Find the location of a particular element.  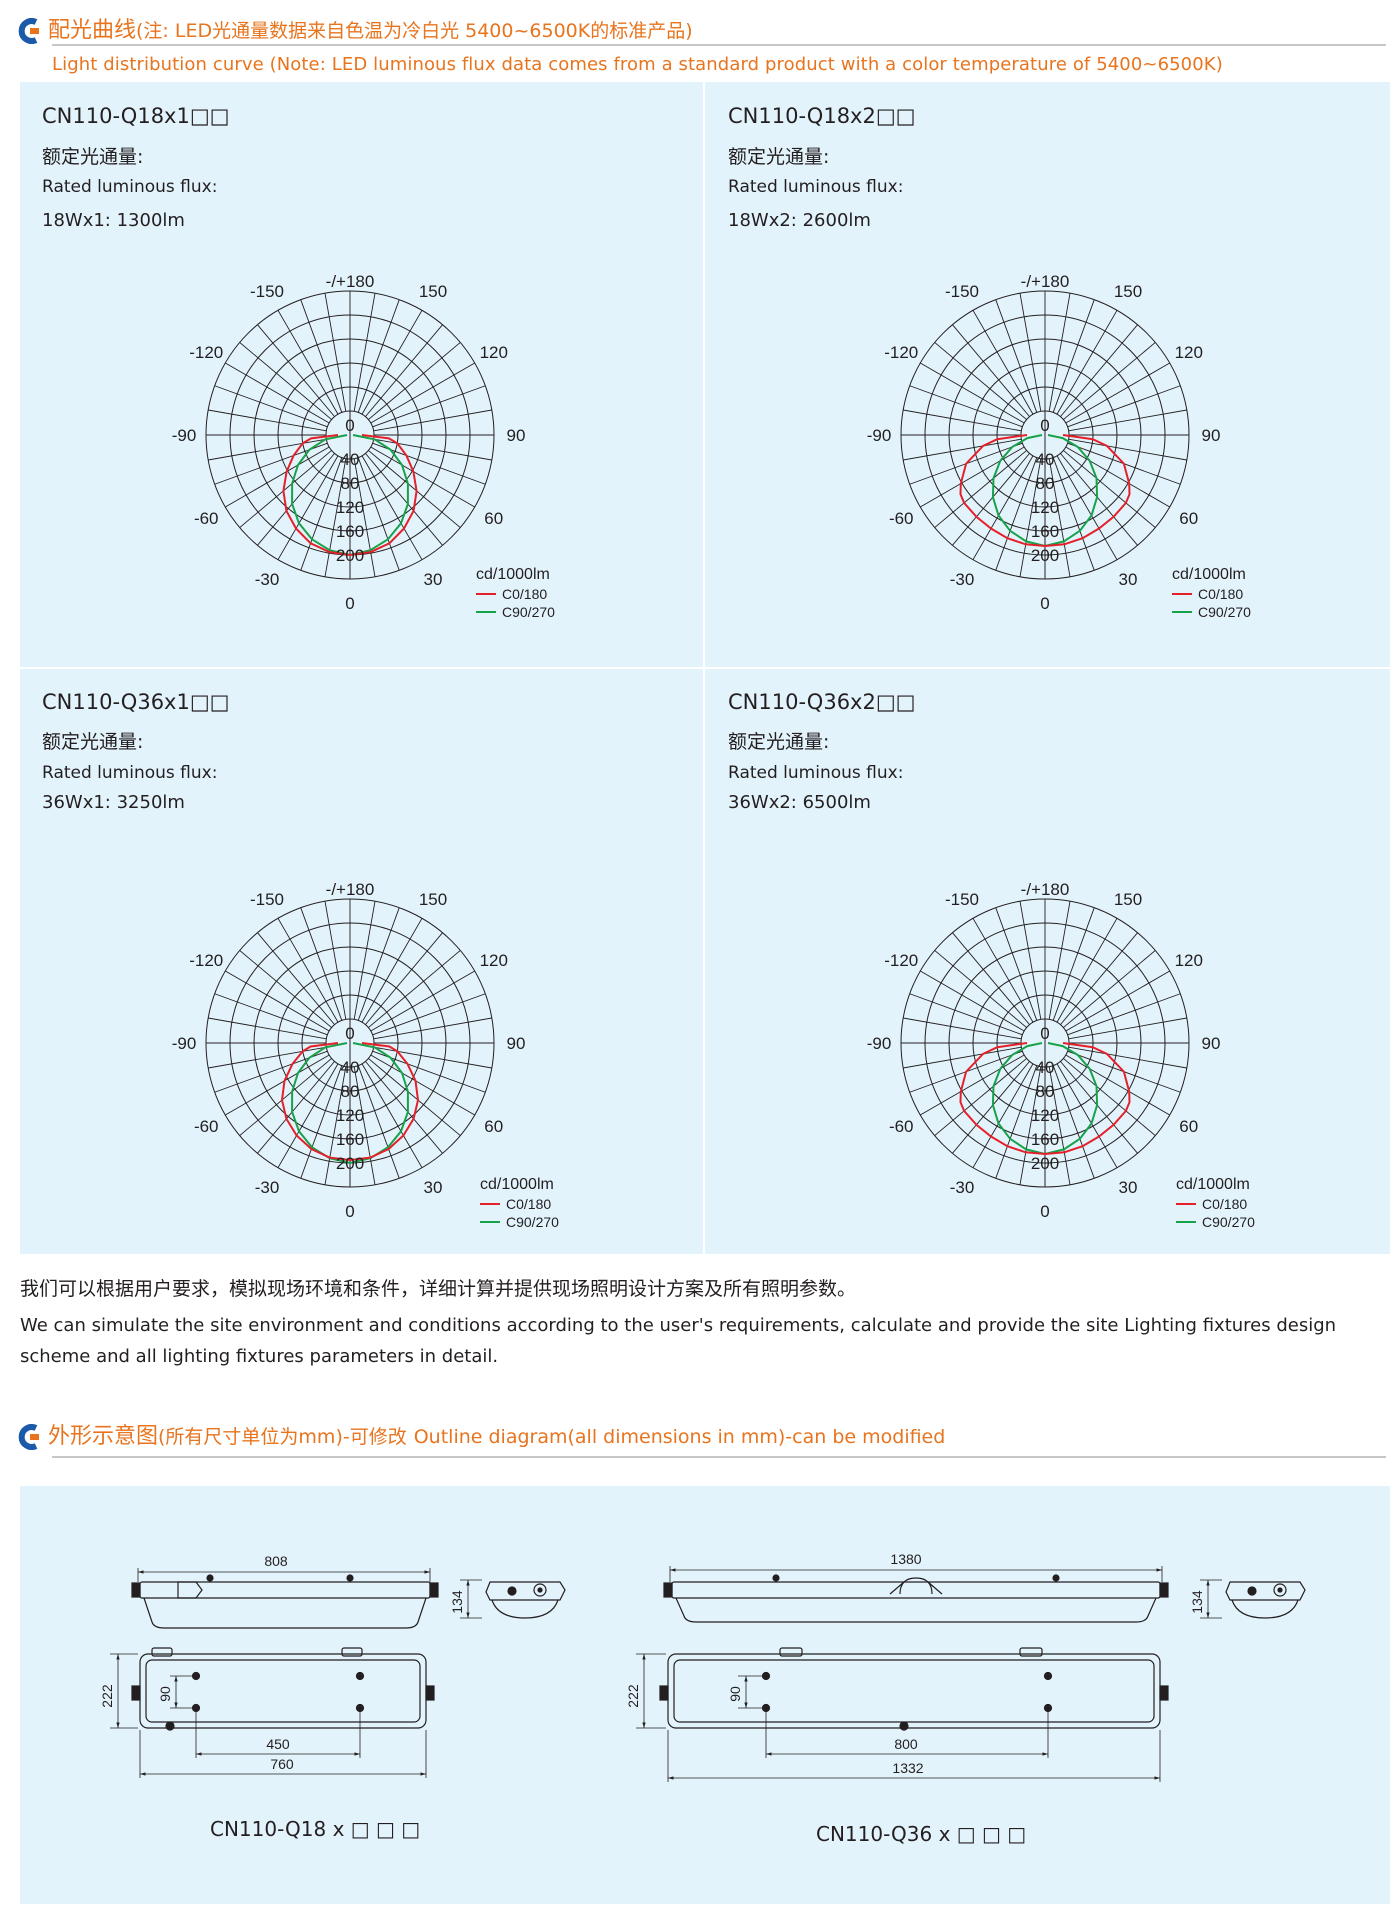

q36-base-dim: 1332 is located at coordinates (907, 1768).